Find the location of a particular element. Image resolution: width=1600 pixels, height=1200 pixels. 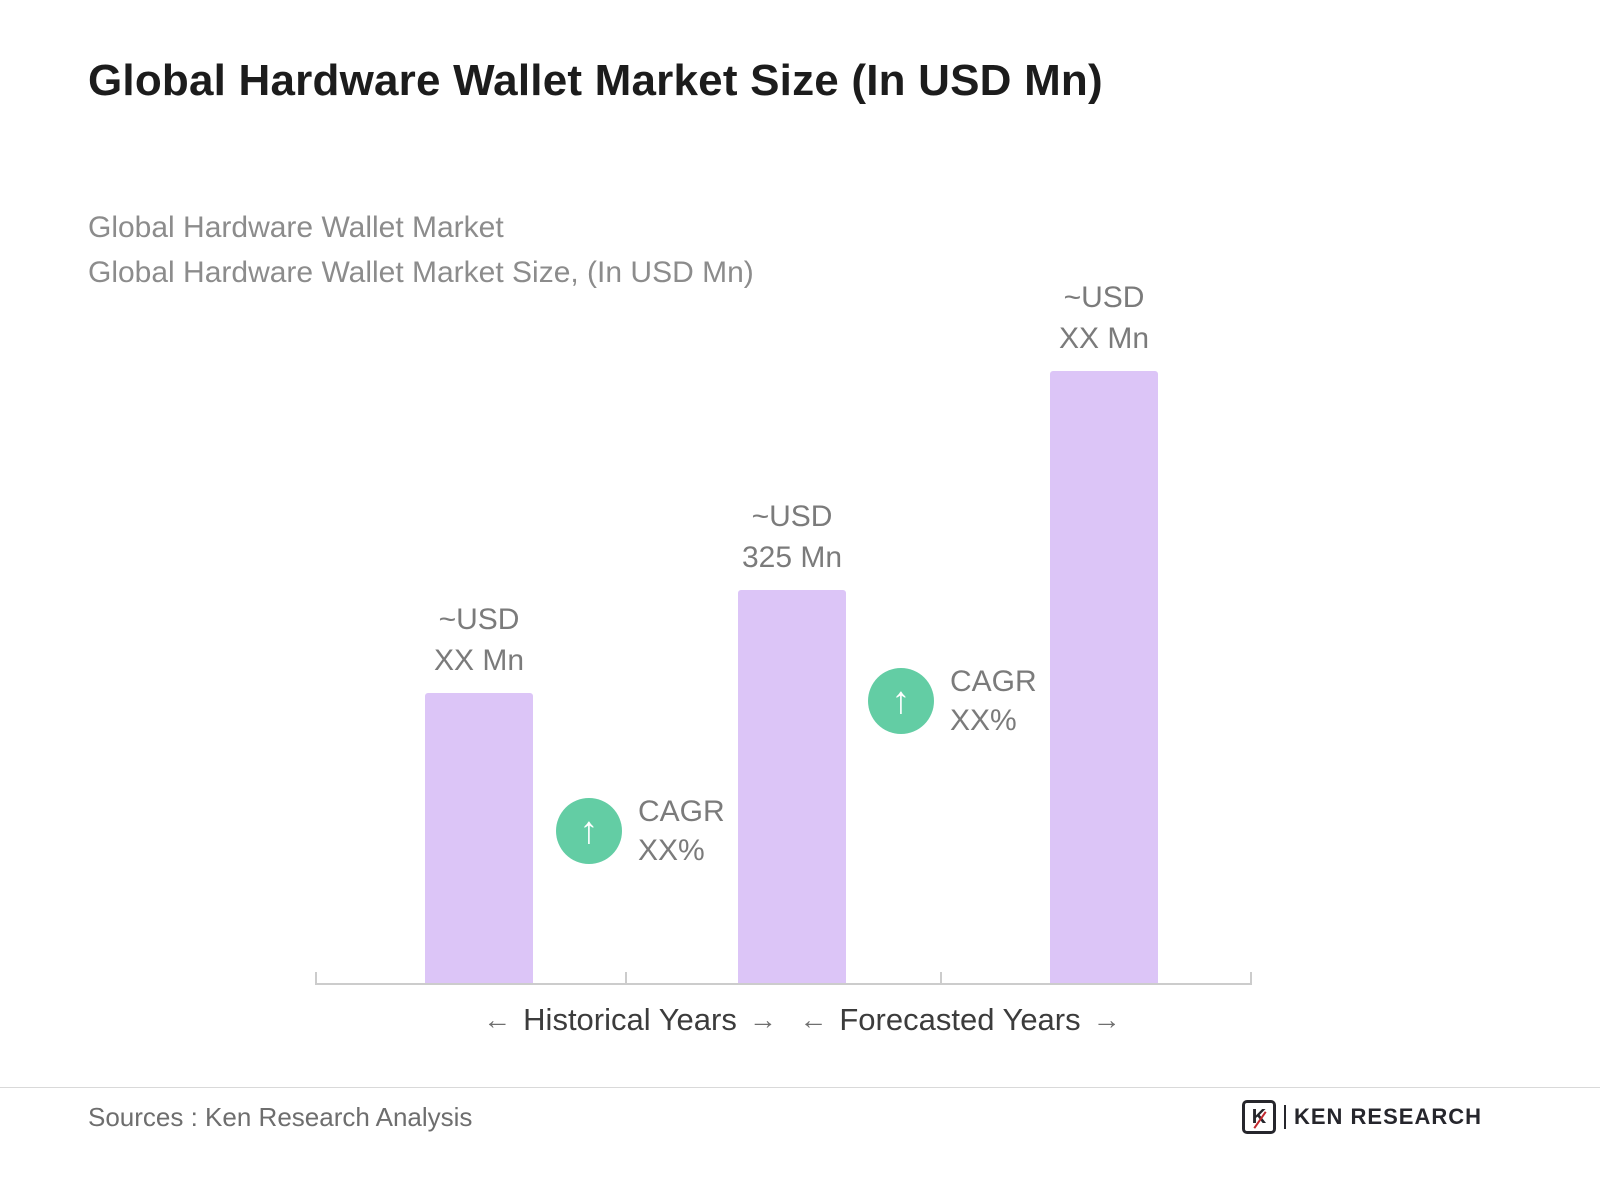

ken-research-logo-text: KEN RESEARCH is located at coordinates (1387, 1116).